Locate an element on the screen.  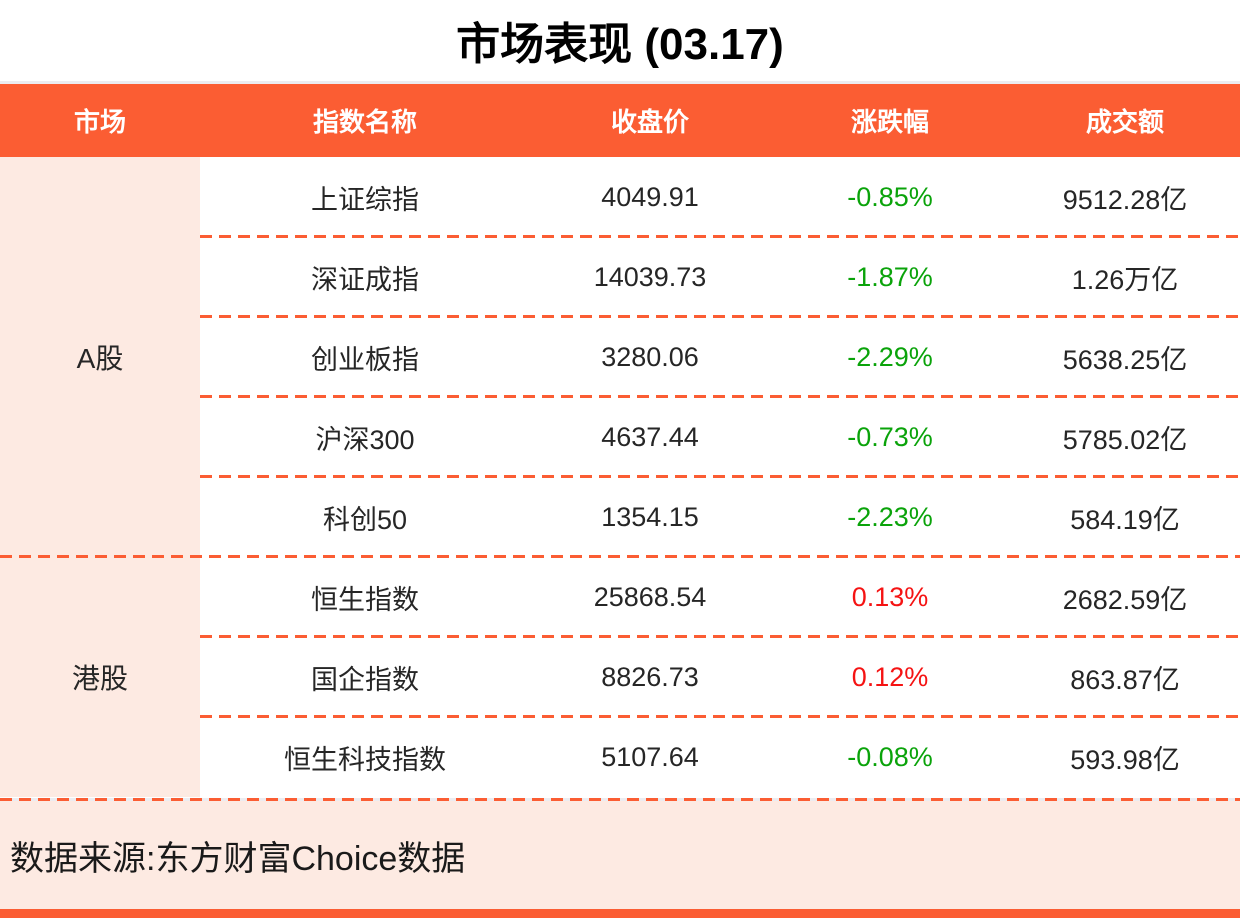
table-row: 深证成指 14039.73 -1.87% 1.26万亿 is located at coordinates (720, 276).